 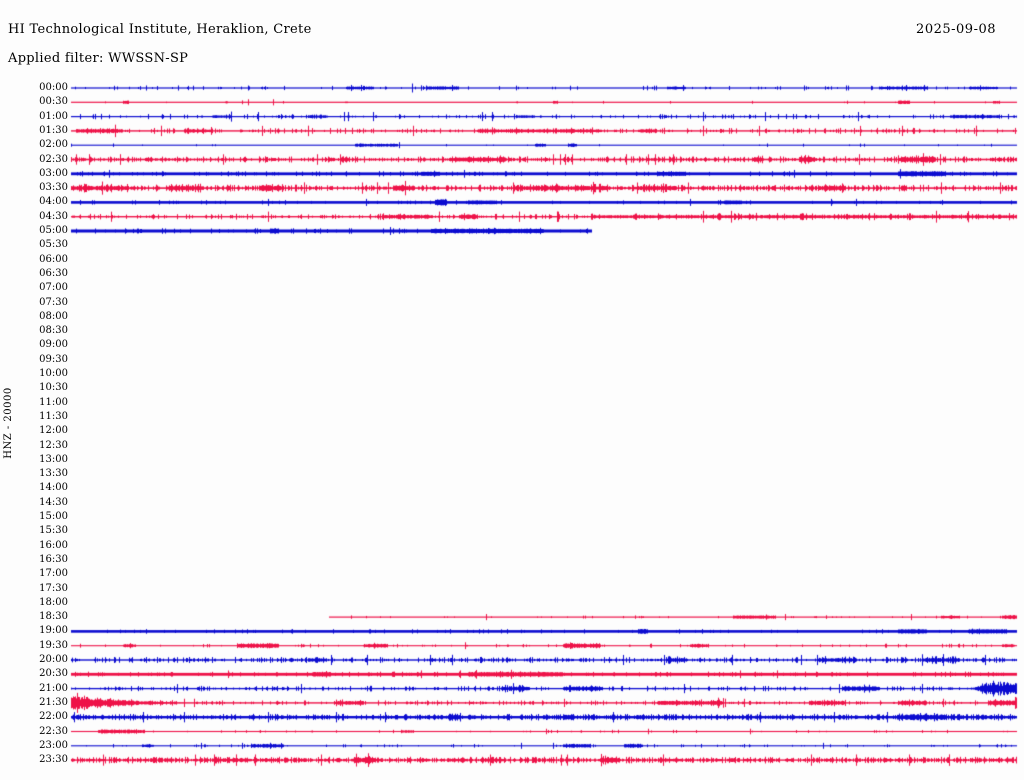 I want to click on date-label: 2025-09-08, so click(x=956, y=29).